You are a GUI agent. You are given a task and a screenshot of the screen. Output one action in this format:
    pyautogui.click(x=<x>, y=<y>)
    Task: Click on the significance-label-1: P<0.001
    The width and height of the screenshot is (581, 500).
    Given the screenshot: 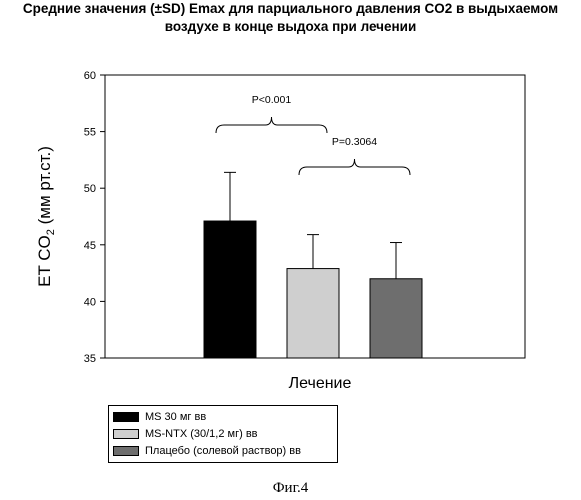 What is the action you would take?
    pyautogui.click(x=272, y=100)
    